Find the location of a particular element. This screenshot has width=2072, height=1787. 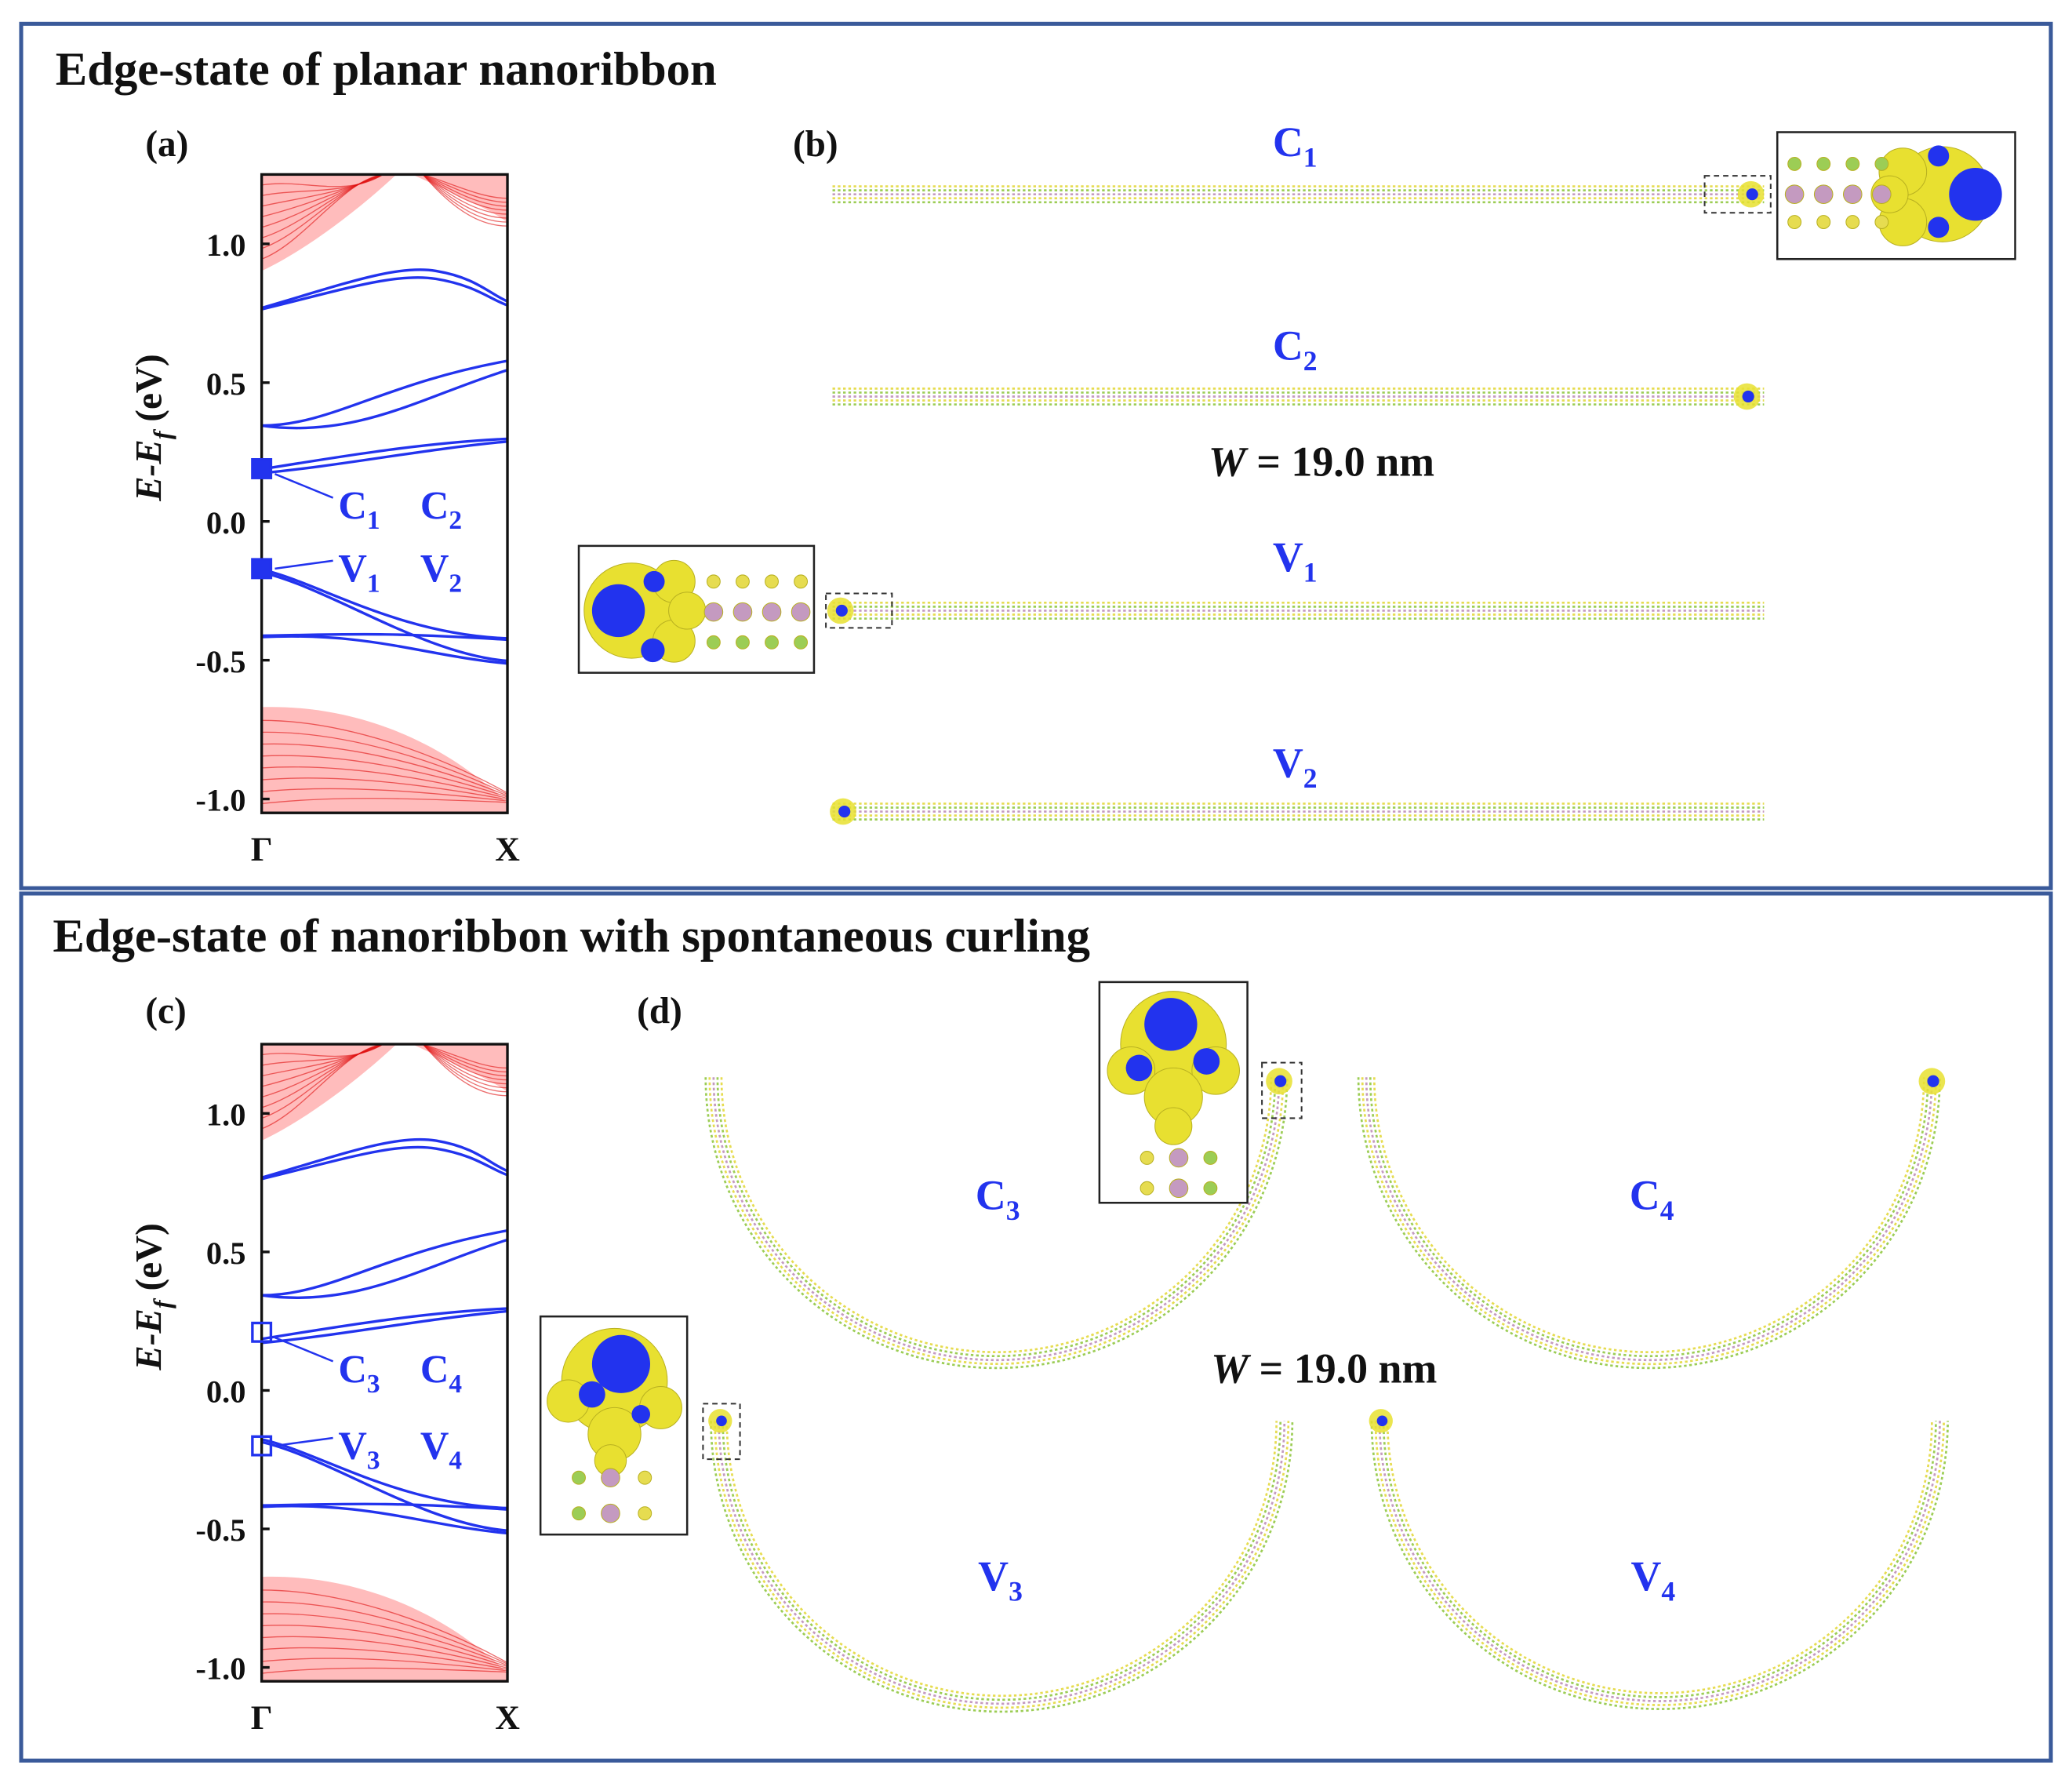

state-label: C3 is located at coordinates (359, 1373).